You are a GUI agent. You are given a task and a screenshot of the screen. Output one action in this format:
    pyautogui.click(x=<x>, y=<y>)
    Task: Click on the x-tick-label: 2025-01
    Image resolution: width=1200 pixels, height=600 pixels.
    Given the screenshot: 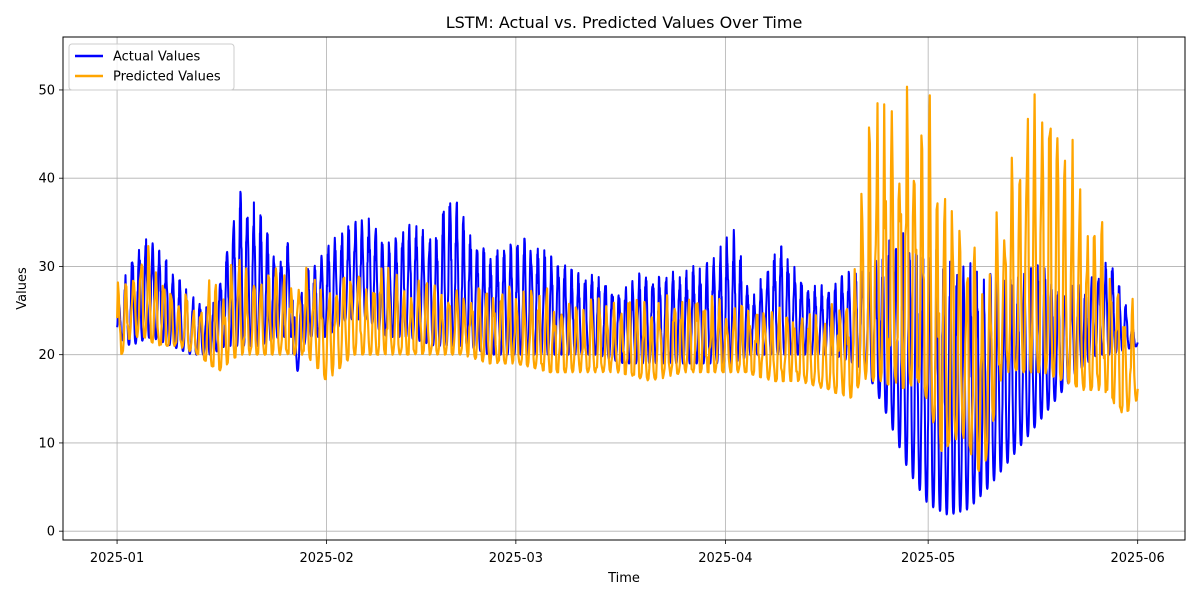 What is the action you would take?
    pyautogui.click(x=117, y=558)
    